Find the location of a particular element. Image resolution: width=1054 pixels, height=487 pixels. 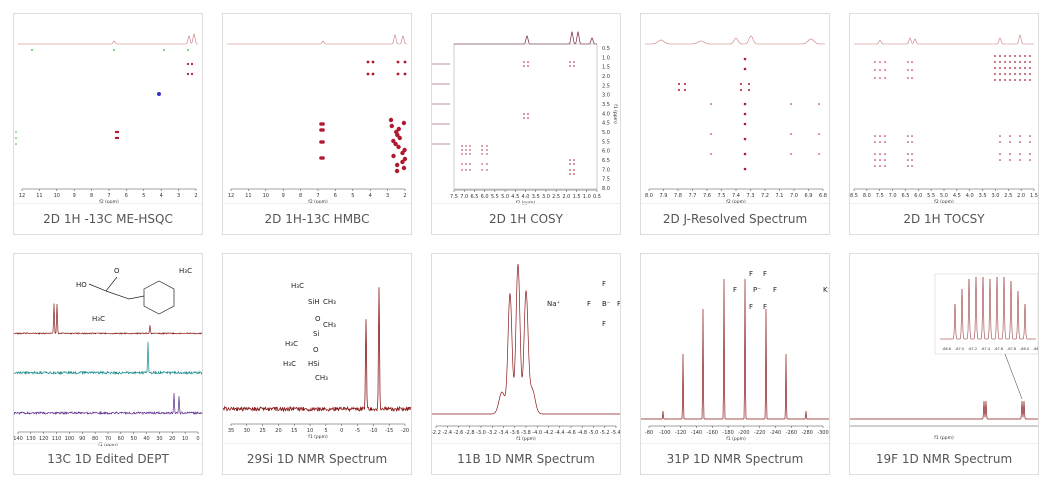

y-tick-label: 3.0 is located at coordinates (606, 96).